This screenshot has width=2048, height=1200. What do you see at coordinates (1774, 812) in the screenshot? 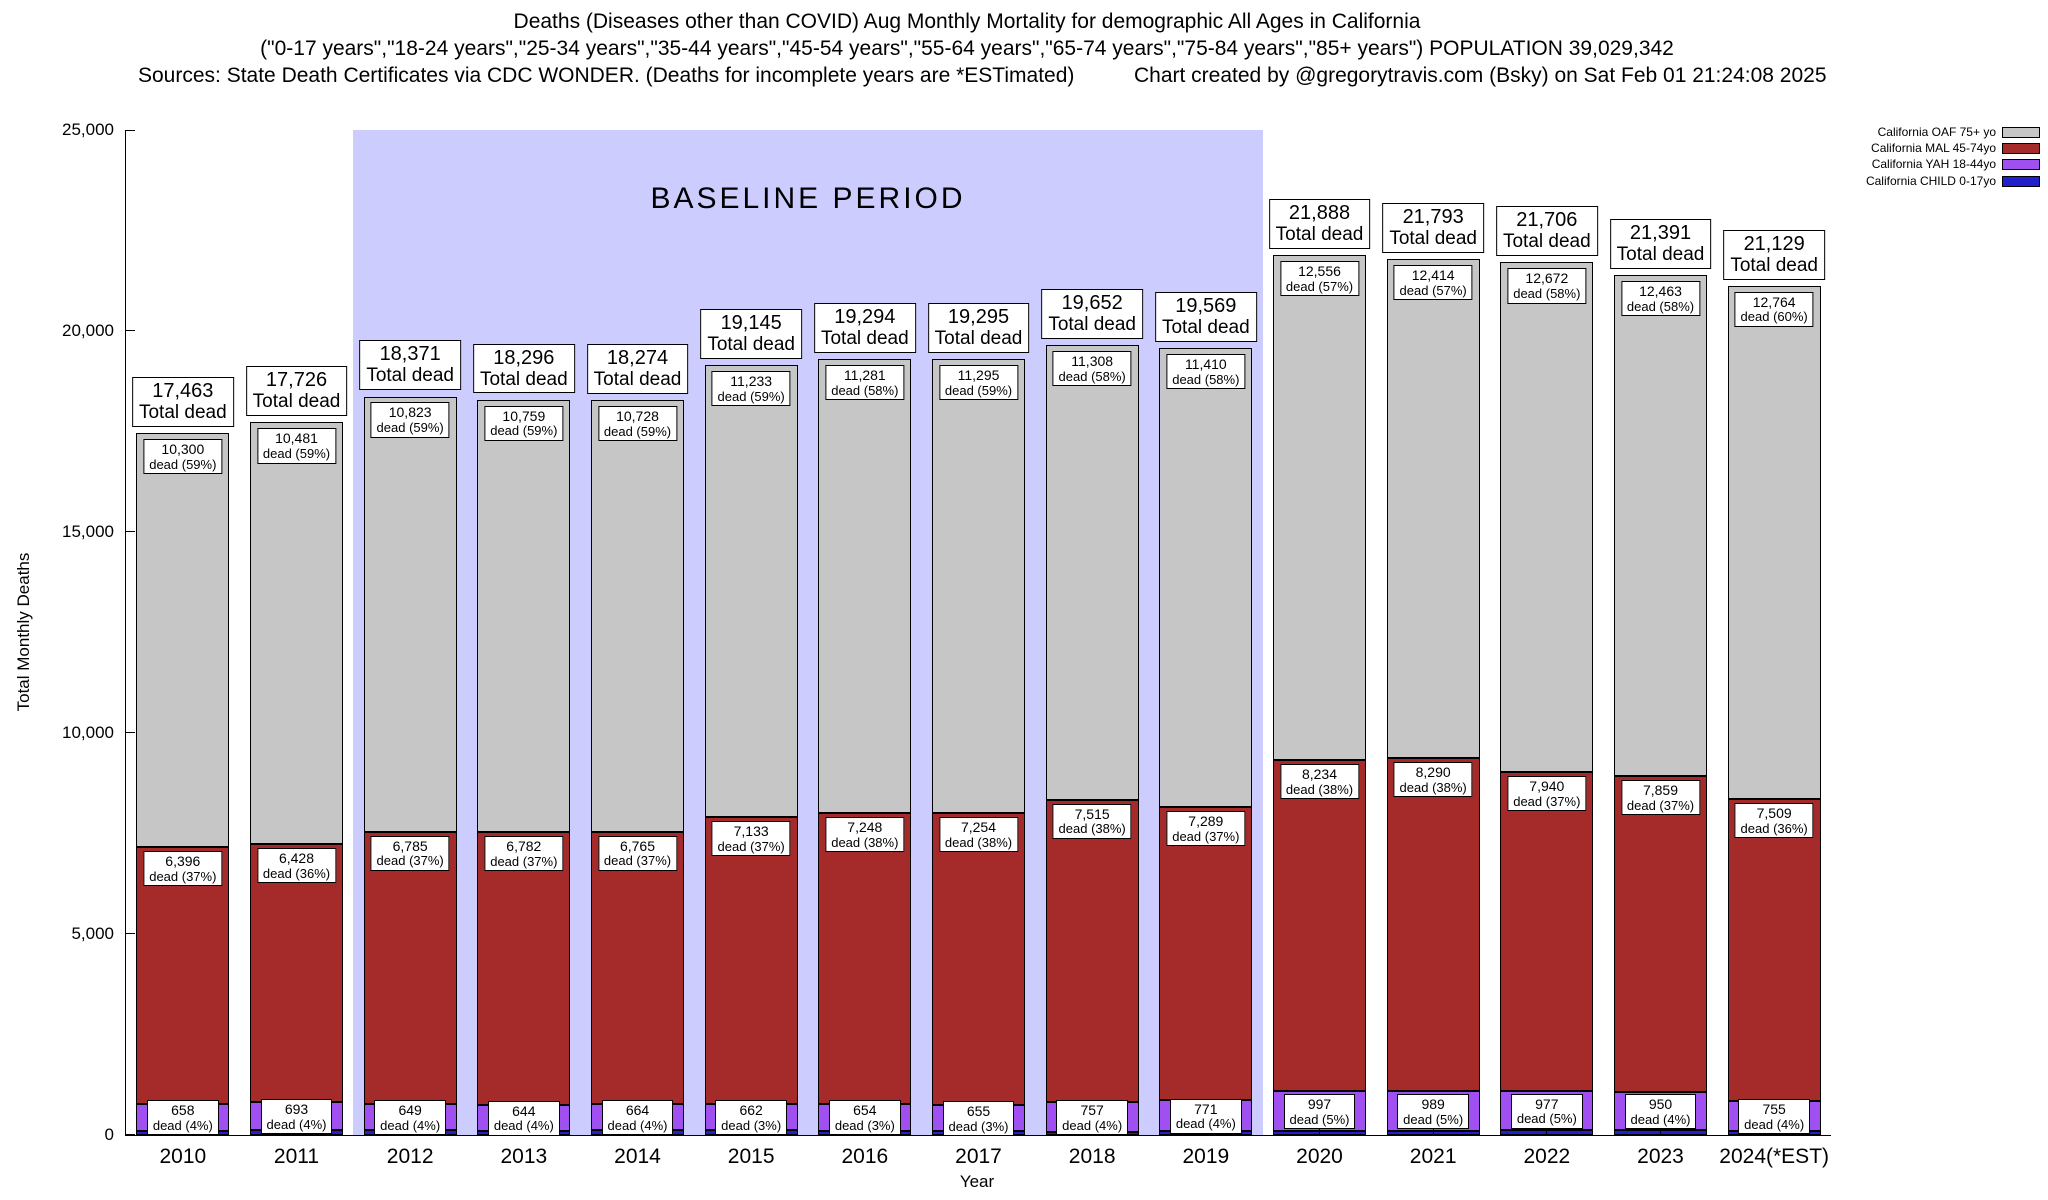
I see `segment-label-mal-2024(*EST)-value: 7,509` at bounding box center [1774, 812].